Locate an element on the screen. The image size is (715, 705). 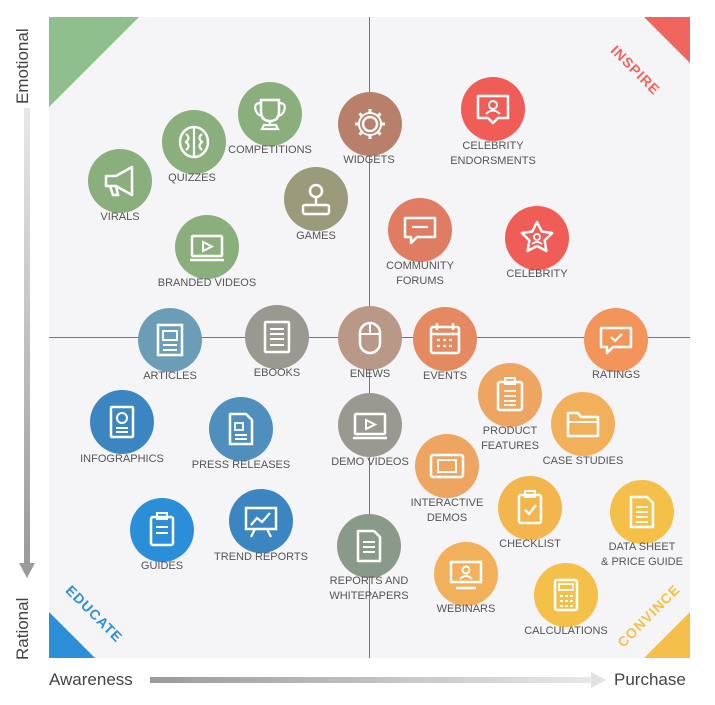
trophy-icon is located at coordinates (270, 114).